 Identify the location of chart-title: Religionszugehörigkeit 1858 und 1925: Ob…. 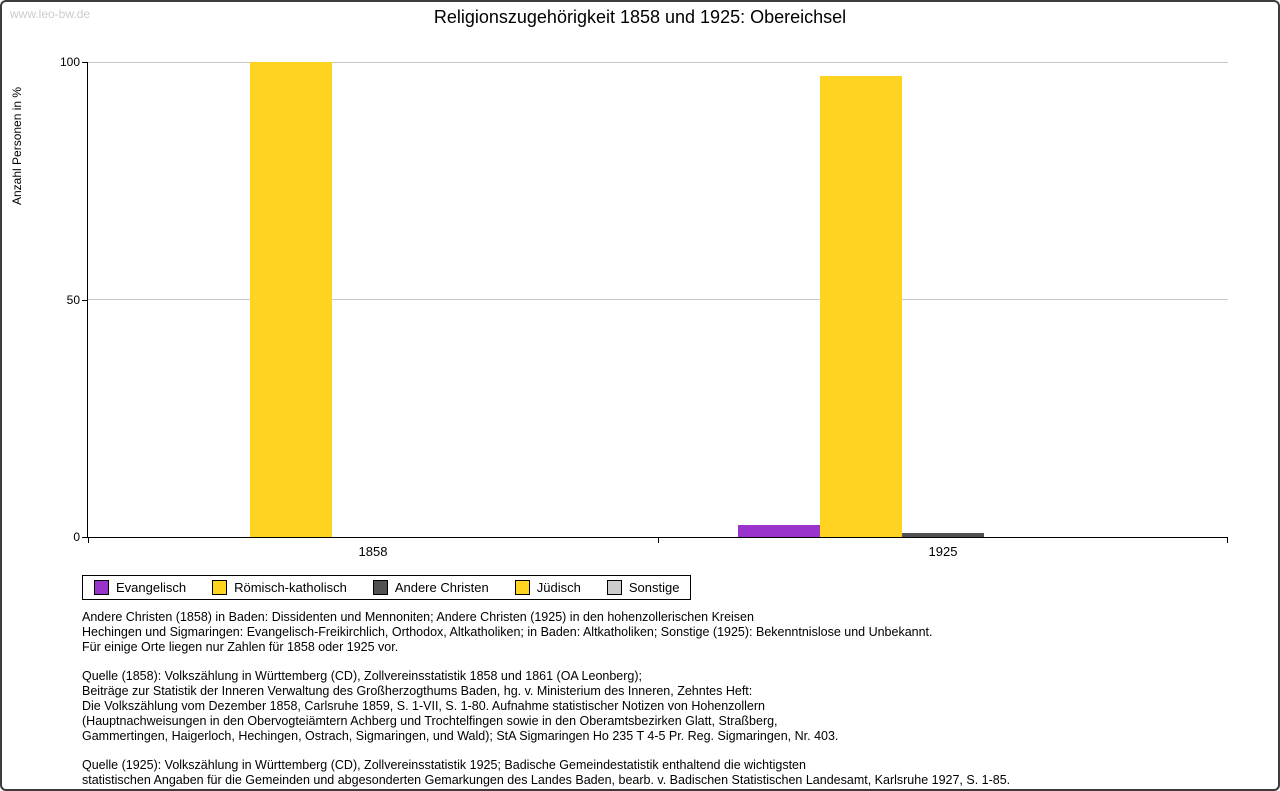
(640, 17).